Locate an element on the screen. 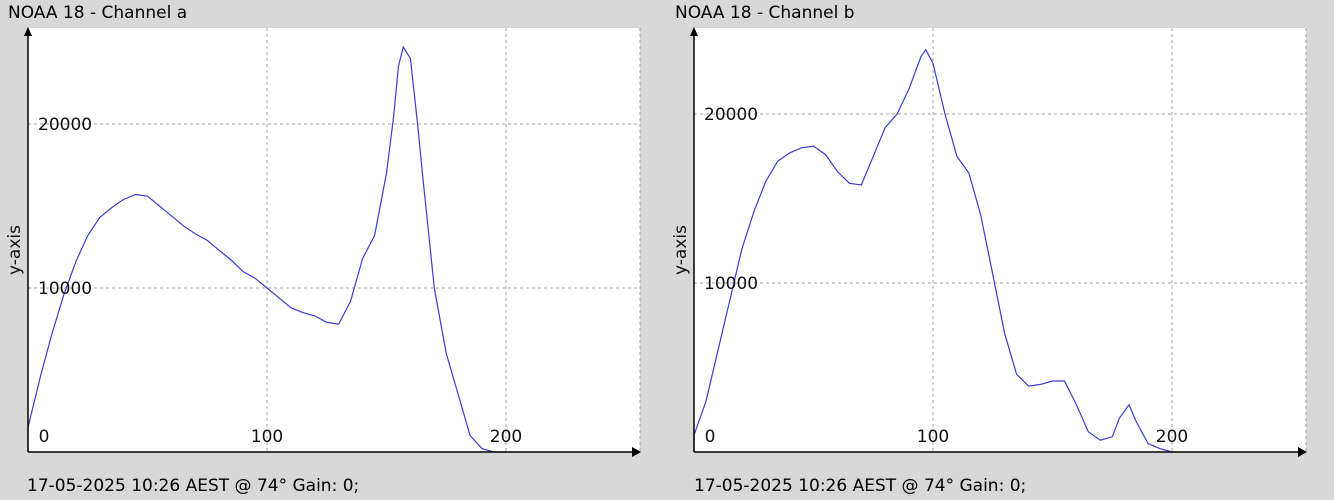 This screenshot has width=1334, height=500. chart-title: NOAA 18 - Channel b is located at coordinates (765, 13).